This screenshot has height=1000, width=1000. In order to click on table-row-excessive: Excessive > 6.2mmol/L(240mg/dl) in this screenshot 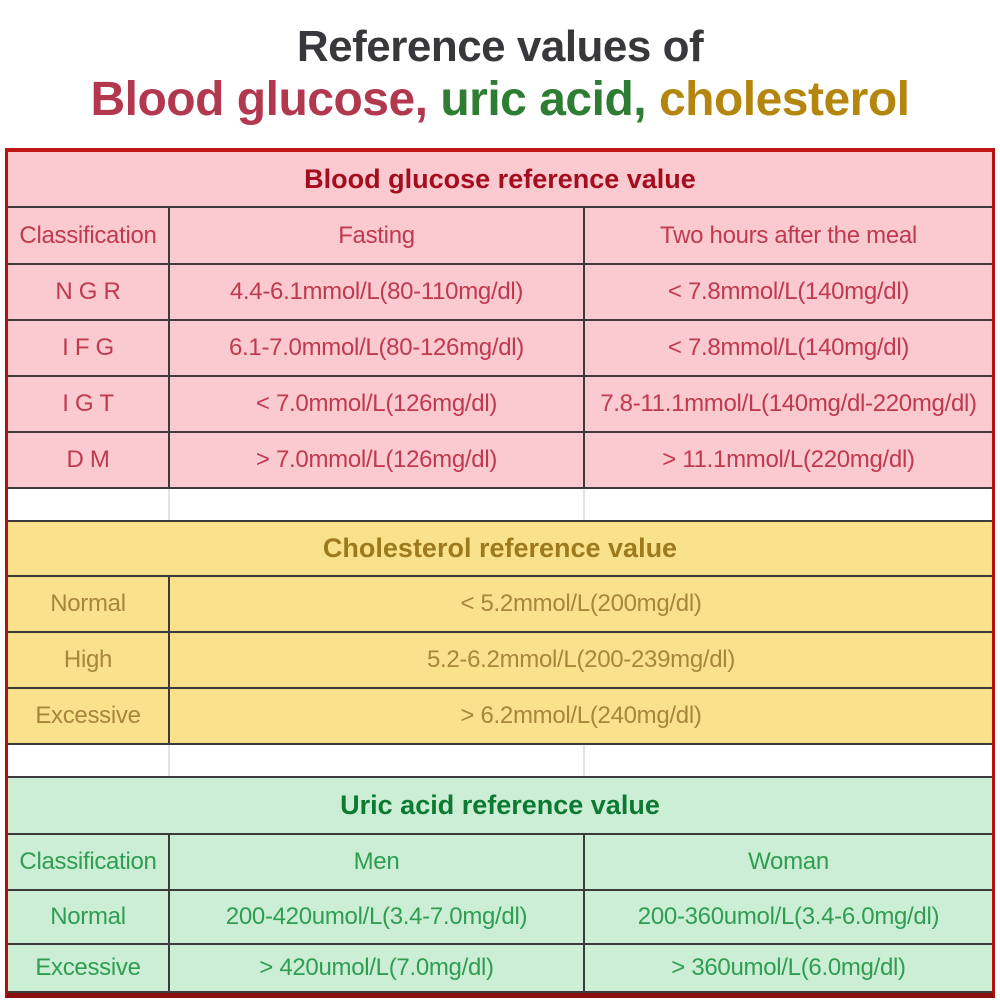, I will do `click(500, 717)`.